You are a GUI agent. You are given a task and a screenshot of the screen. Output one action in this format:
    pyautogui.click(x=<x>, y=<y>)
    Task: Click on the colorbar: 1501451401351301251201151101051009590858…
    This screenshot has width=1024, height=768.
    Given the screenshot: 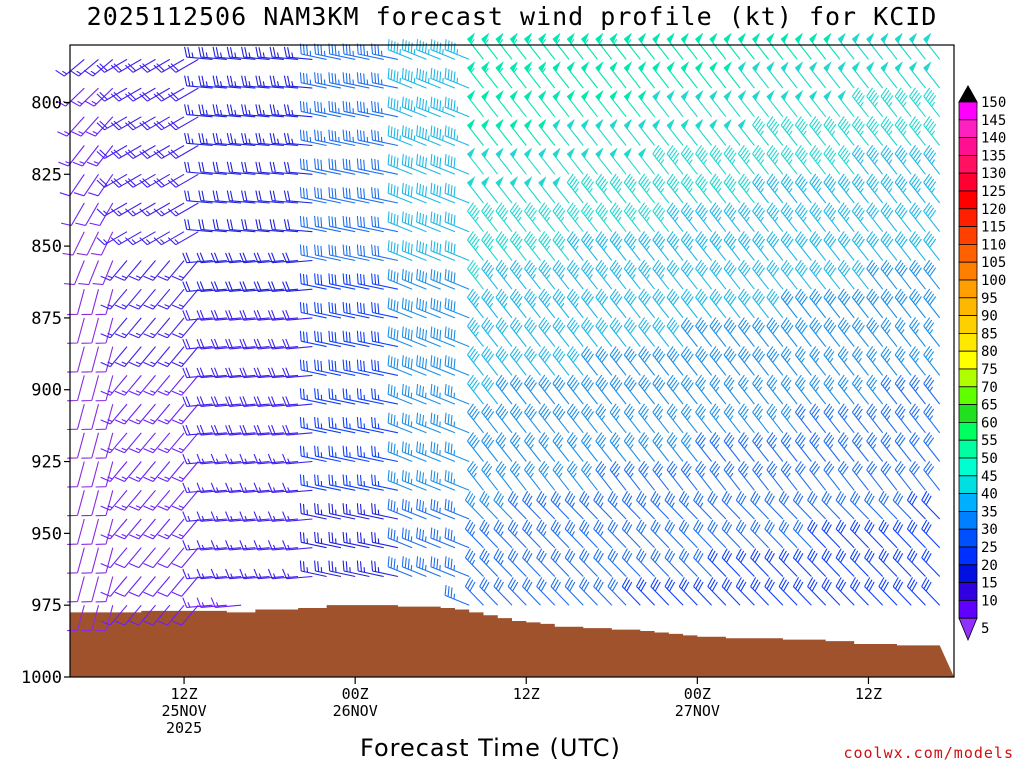 What is the action you would take?
    pyautogui.click(x=982, y=363)
    